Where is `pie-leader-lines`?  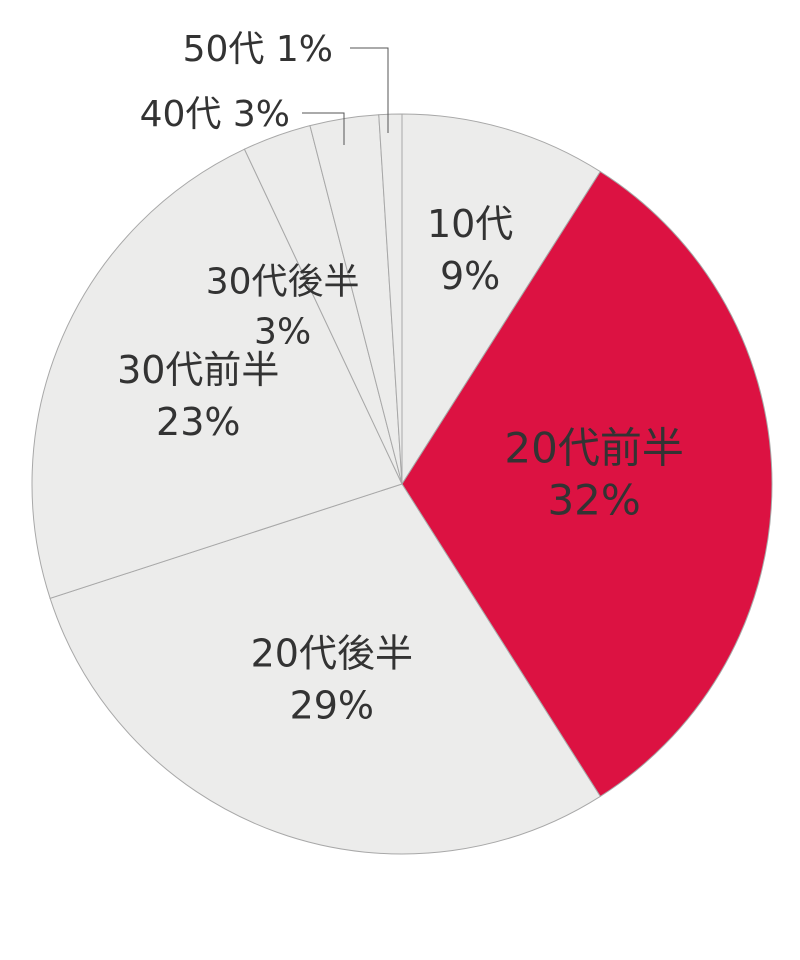 pie-leader-lines is located at coordinates (345, 96).